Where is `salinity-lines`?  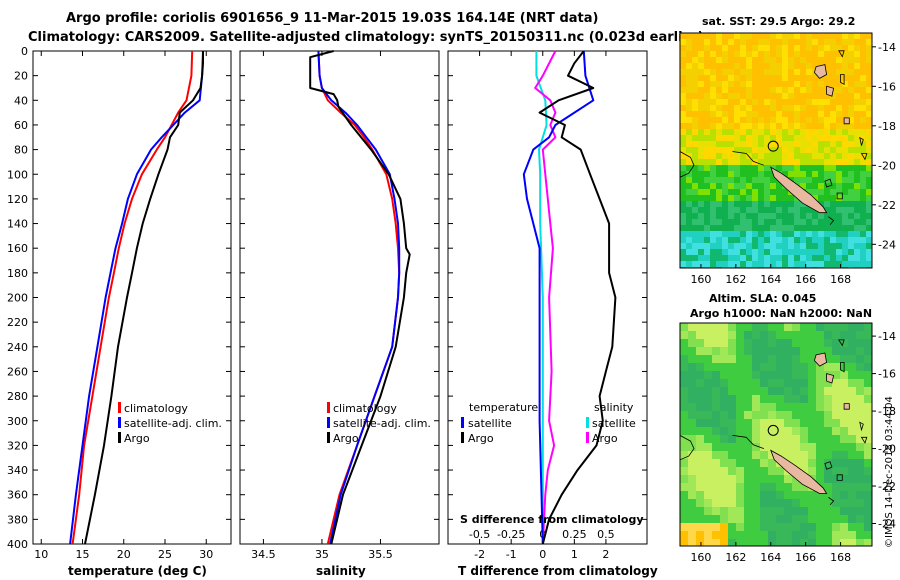
salinity-lines is located at coordinates (360, 297).